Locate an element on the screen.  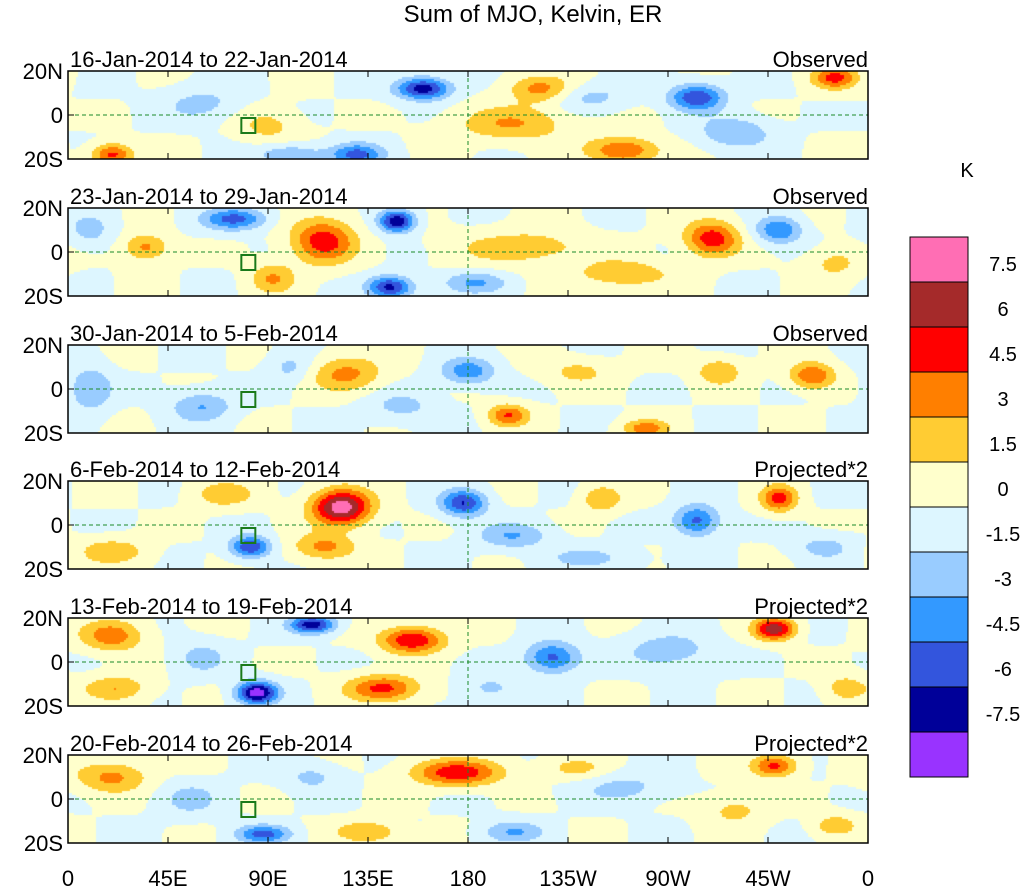
panel-date-range: 20-Feb-2014 to 26-Feb-2014 is located at coordinates (211, 743).